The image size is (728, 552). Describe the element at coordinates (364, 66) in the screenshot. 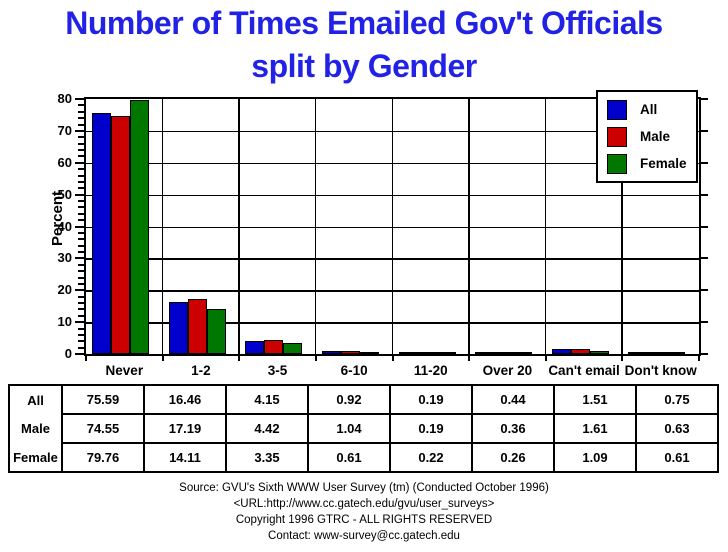

I see `chart-title-line2: split by Gender` at that location.